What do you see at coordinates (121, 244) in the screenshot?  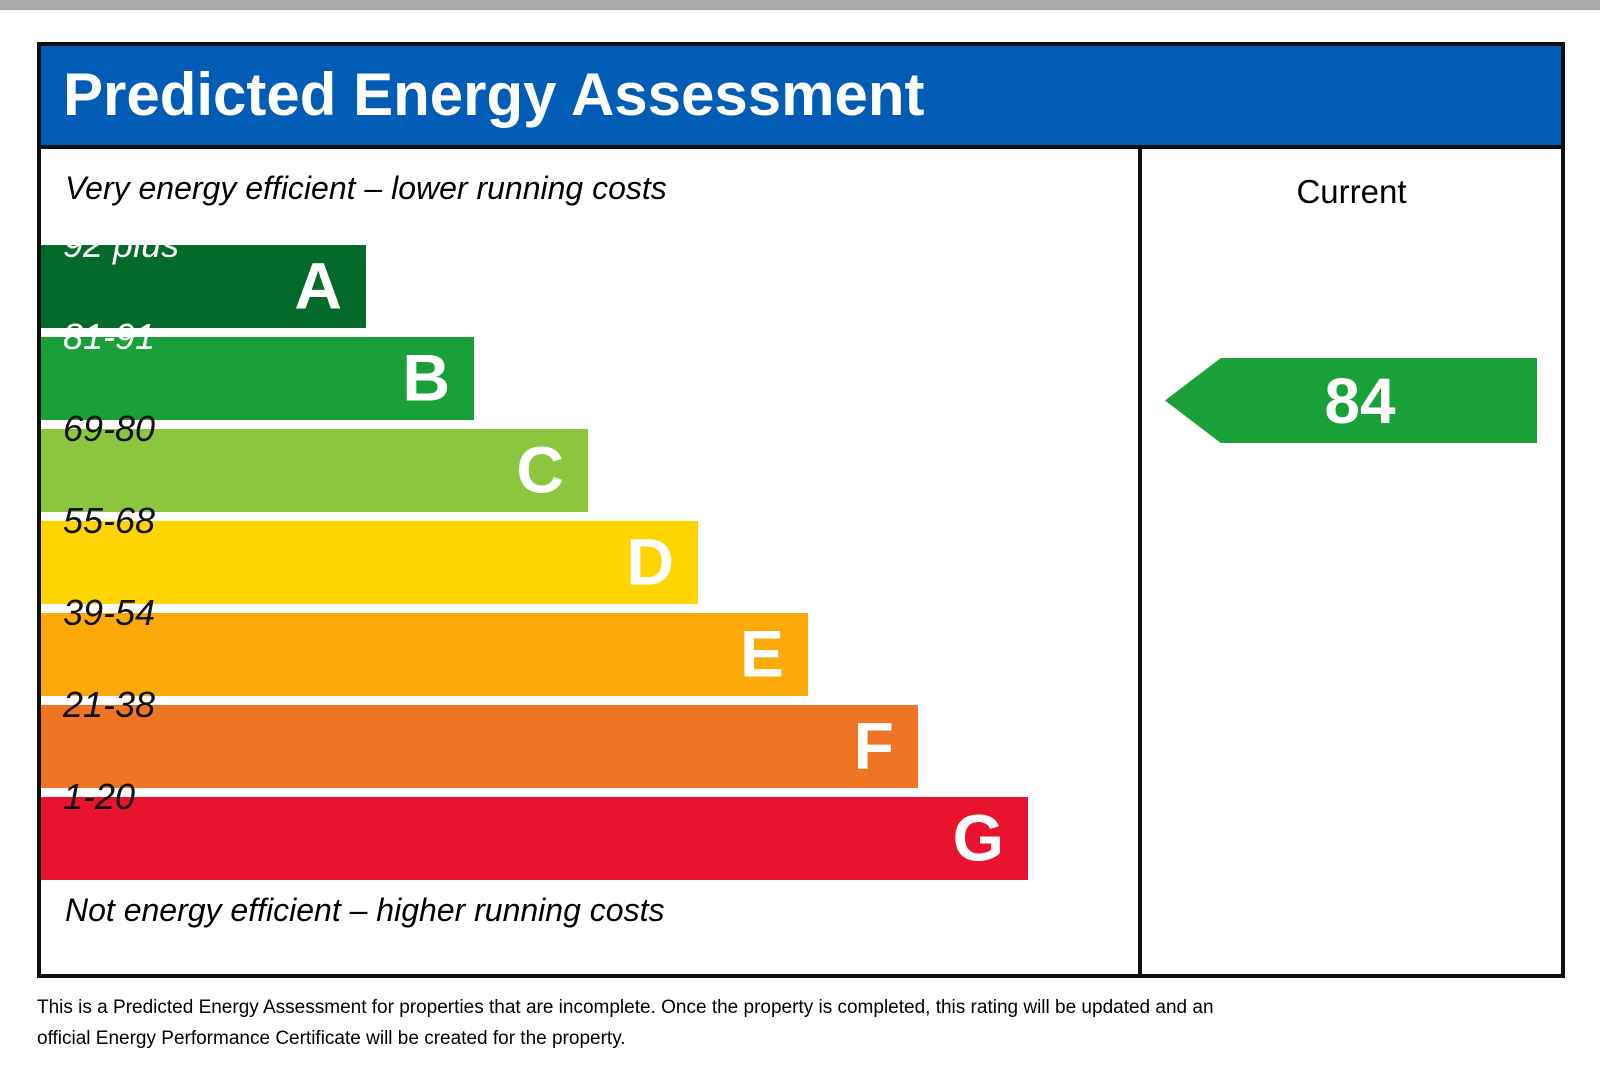 I see `band-range-label: 92 plus` at bounding box center [121, 244].